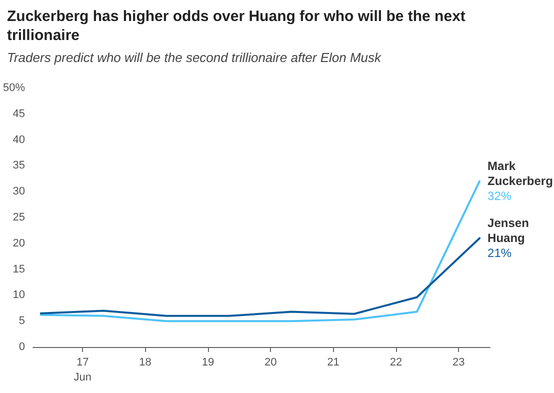  I want to click on data-label: 21%, so click(500, 253).